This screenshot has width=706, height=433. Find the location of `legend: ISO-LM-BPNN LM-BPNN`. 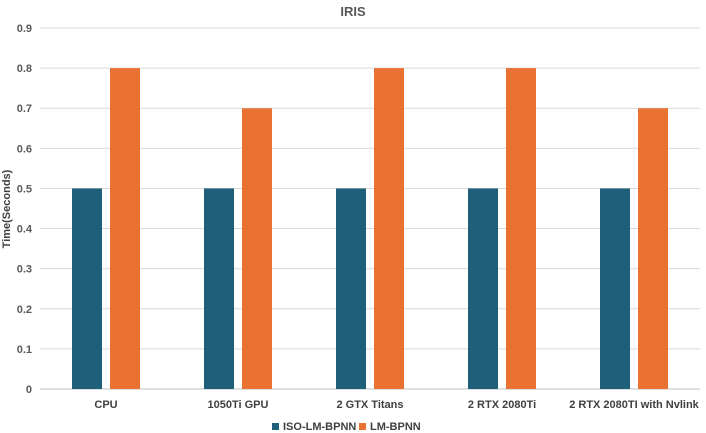

legend: ISO-LM-BPNN LM-BPNN is located at coordinates (346, 427).